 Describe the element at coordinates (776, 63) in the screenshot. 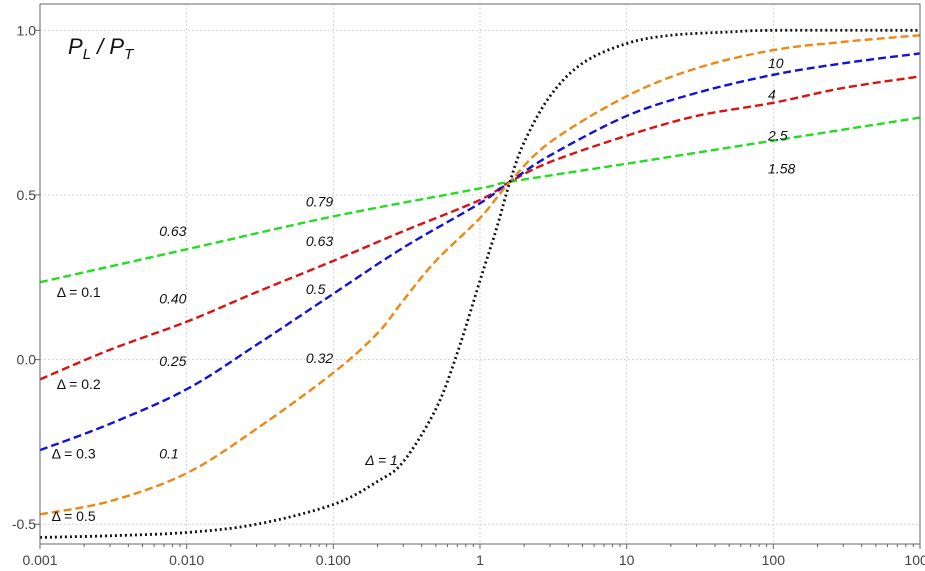

I see `annotation-label: 10` at that location.